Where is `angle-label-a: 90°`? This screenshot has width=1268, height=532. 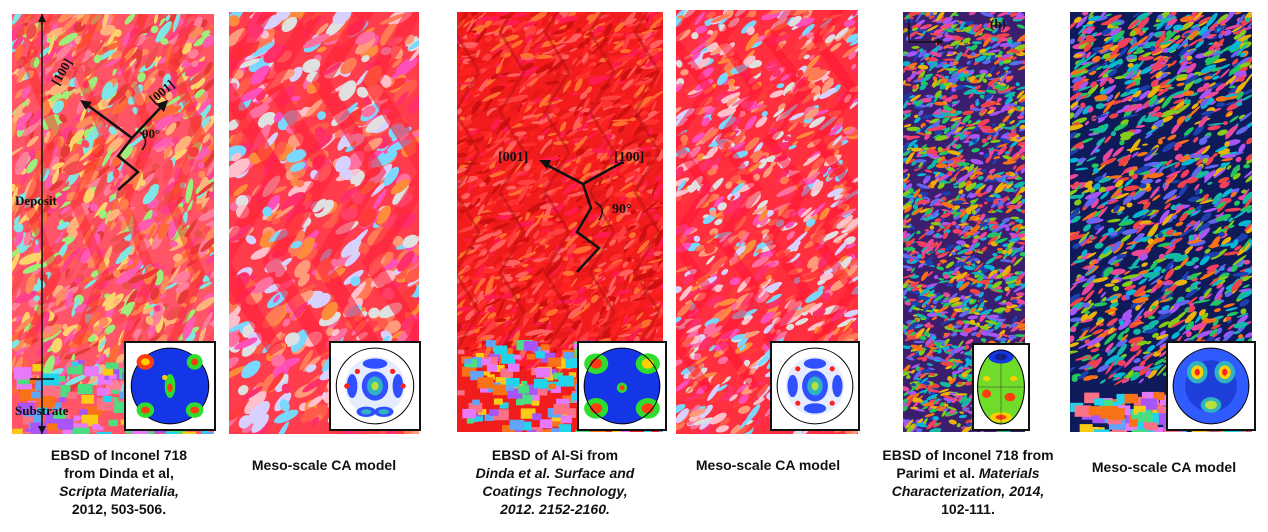 angle-label-a: 90° is located at coordinates (151, 133).